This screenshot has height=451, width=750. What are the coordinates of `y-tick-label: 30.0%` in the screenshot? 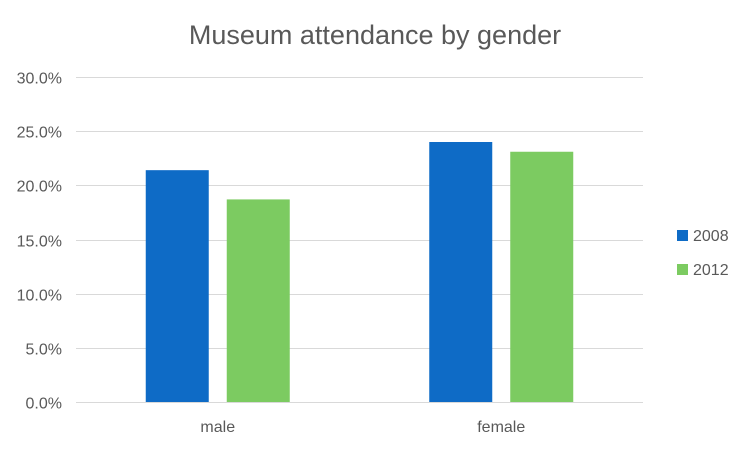 It's located at (39, 79).